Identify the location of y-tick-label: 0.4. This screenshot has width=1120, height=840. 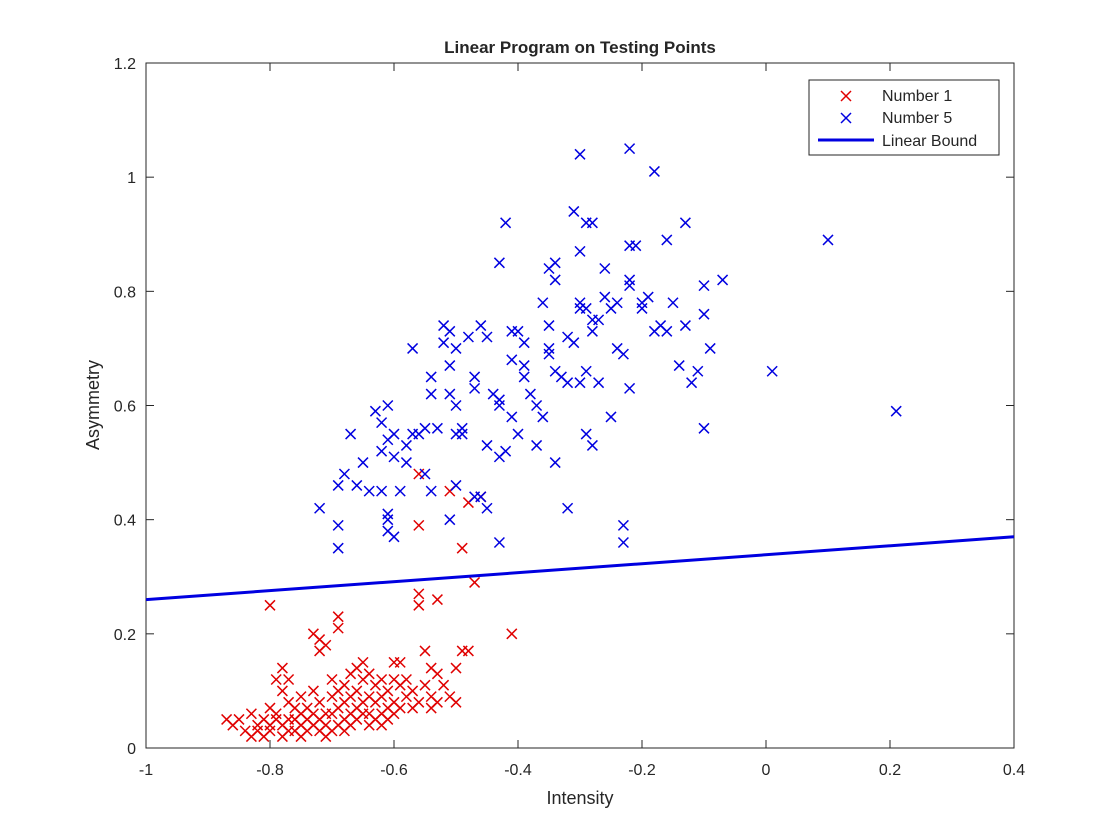
(125, 521).